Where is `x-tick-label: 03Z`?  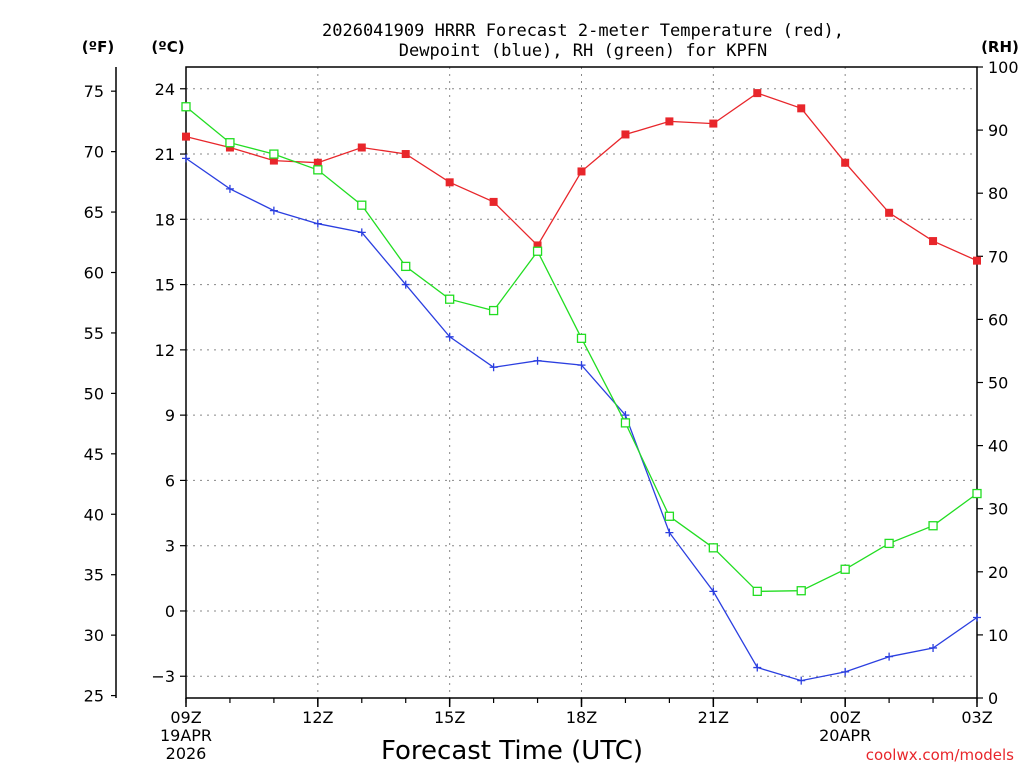 x-tick-label: 03Z is located at coordinates (976, 717).